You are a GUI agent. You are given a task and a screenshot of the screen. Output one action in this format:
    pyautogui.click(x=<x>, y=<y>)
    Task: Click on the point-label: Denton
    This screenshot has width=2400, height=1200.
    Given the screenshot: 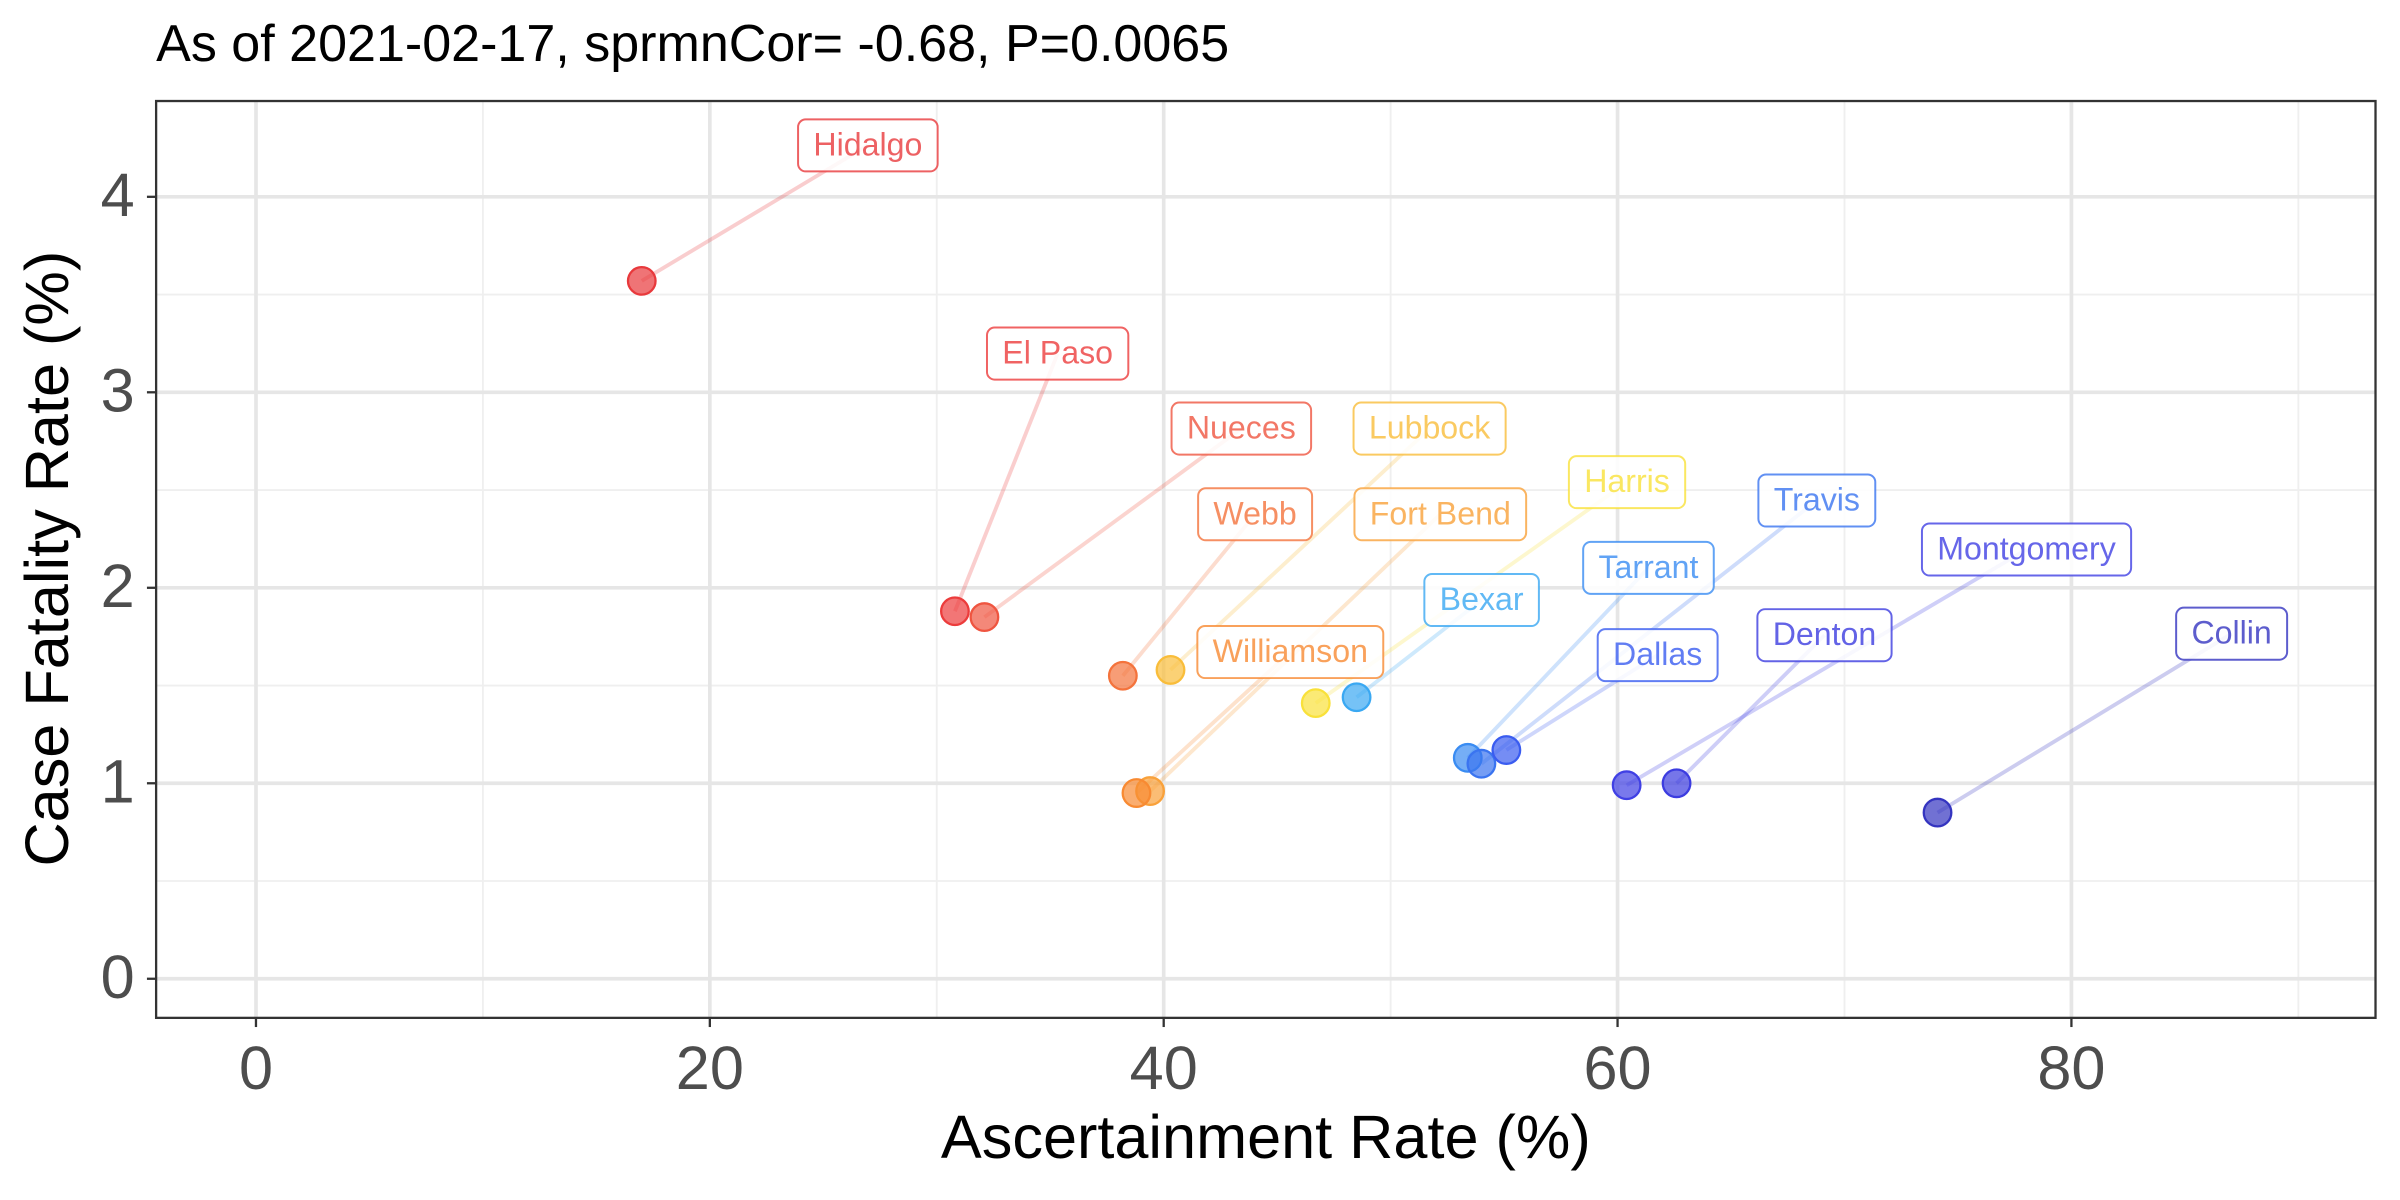 What is the action you would take?
    pyautogui.click(x=1824, y=635)
    